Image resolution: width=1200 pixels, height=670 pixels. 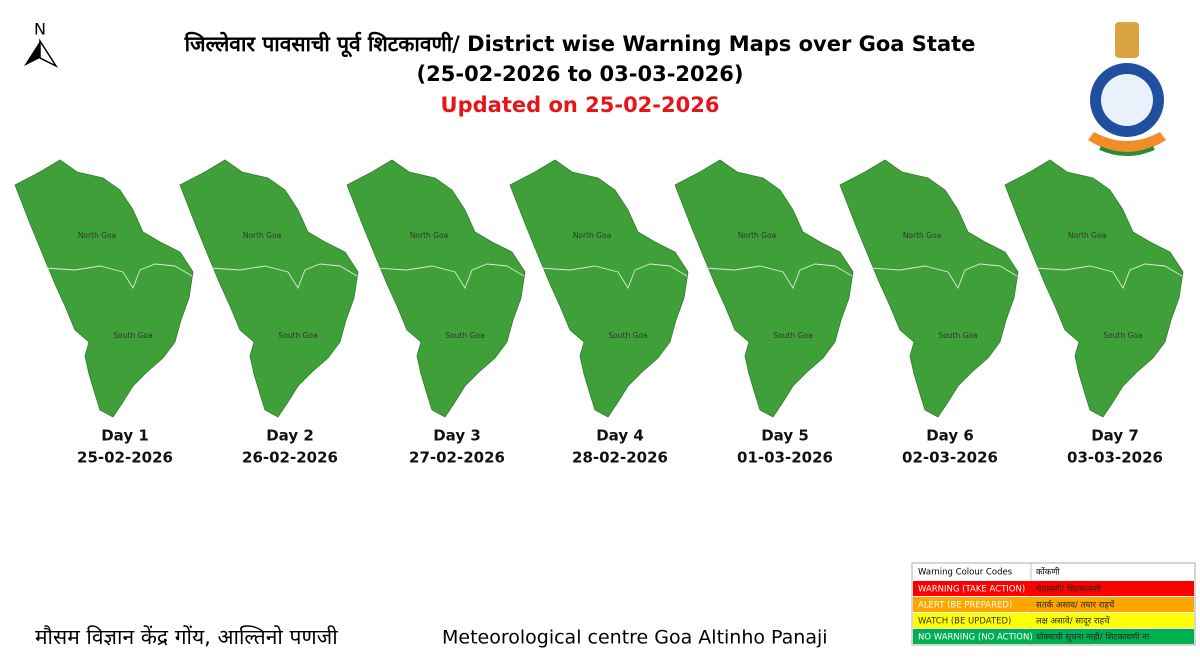 I want to click on legend-english: WARNING (TAKE ACTION), so click(x=971, y=590).